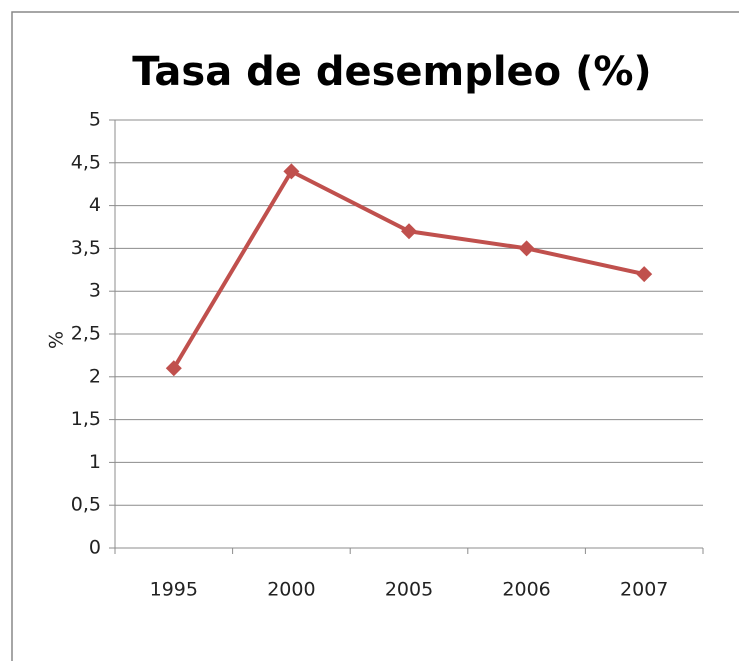 This screenshot has width=739, height=661. I want to click on x-tick-label: 2006, so click(526, 590).